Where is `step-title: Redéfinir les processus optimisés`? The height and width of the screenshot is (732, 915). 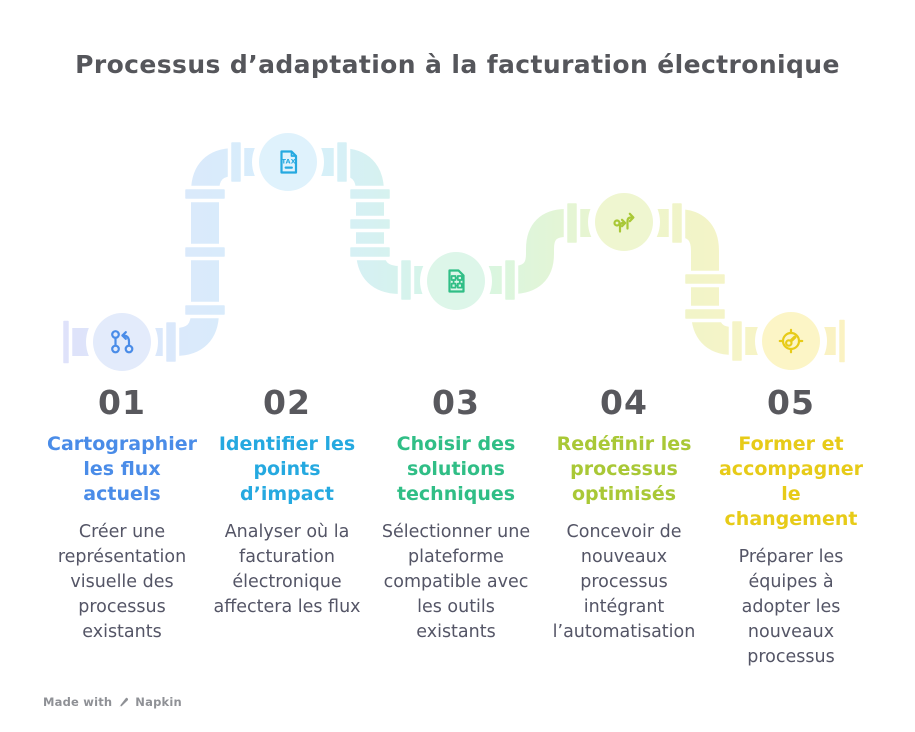
step-title: Redéfinir les processus optimisés is located at coordinates (624, 469).